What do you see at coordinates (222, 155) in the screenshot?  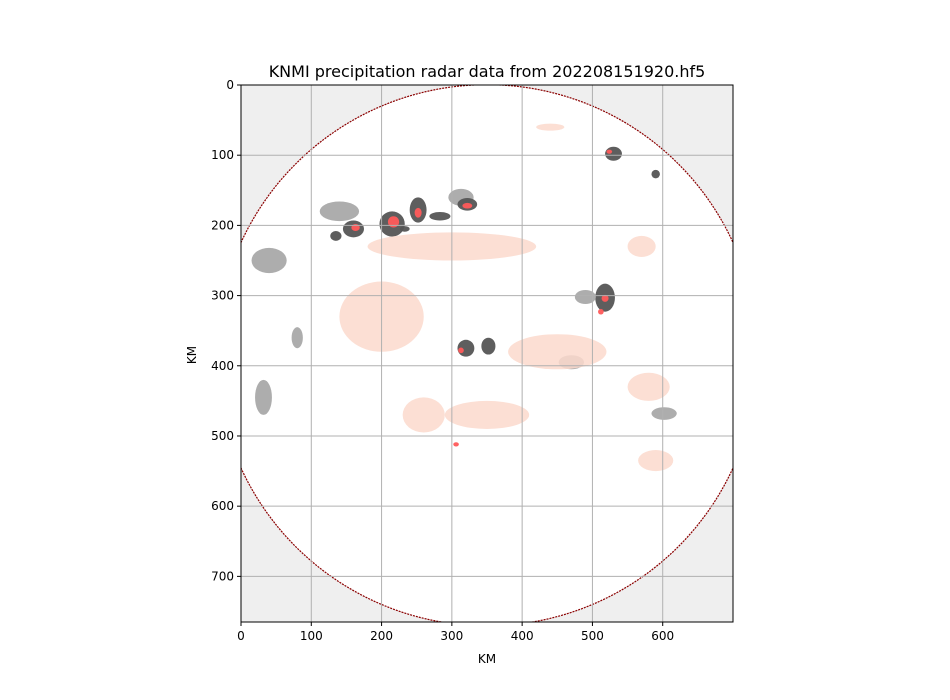 I see `y-tick-label: 100` at bounding box center [222, 155].